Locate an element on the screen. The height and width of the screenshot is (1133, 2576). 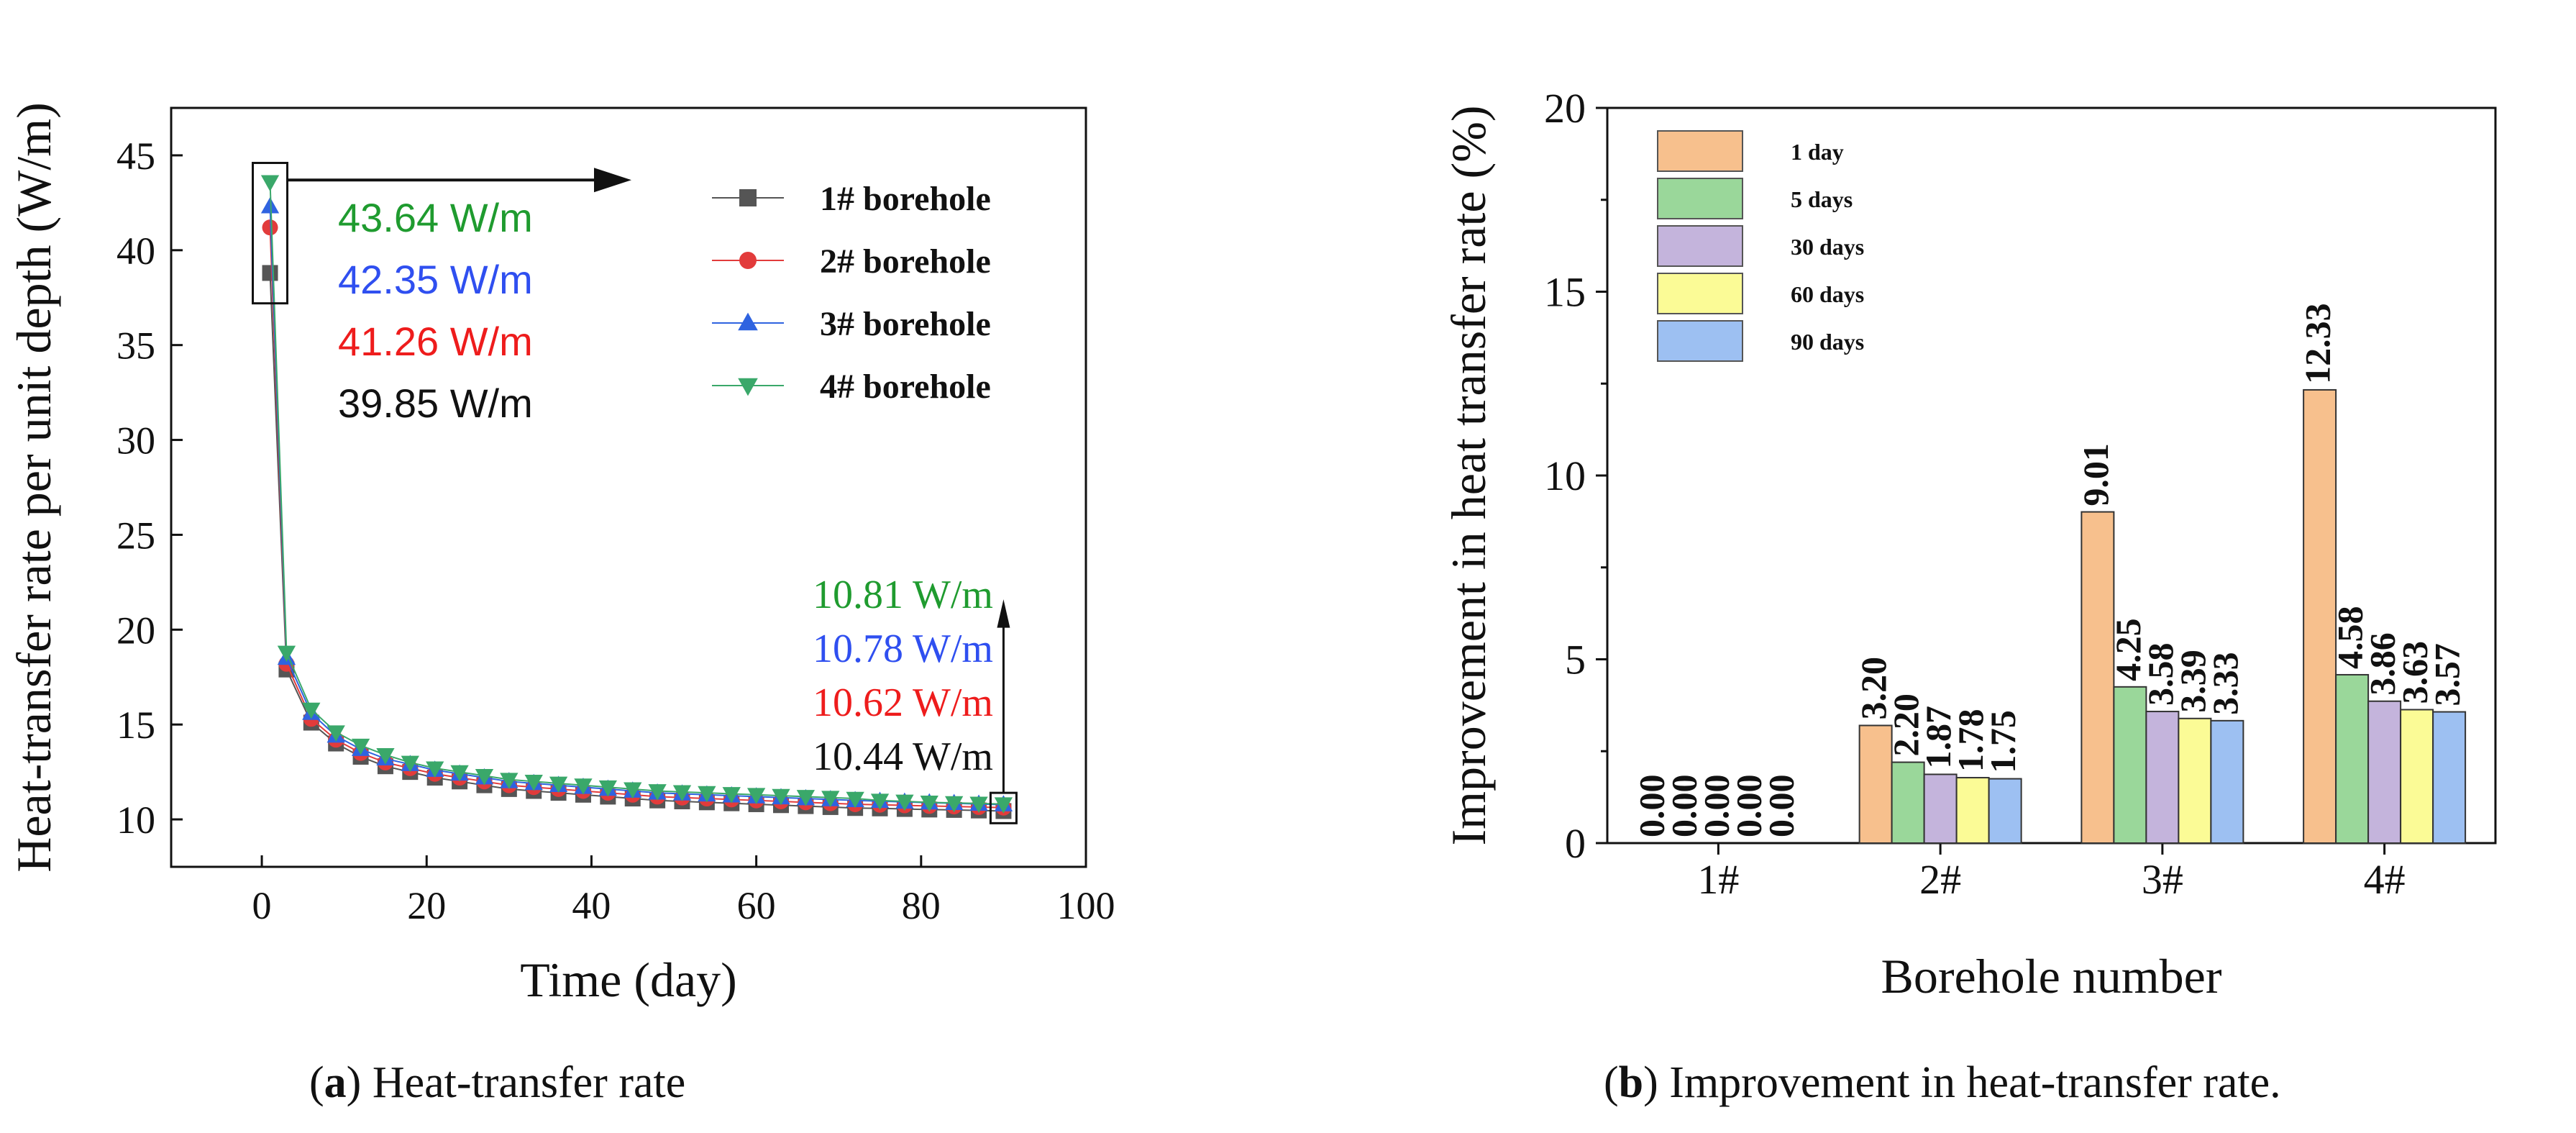
bar-value-label: 2.20 is located at coordinates (1906, 725).